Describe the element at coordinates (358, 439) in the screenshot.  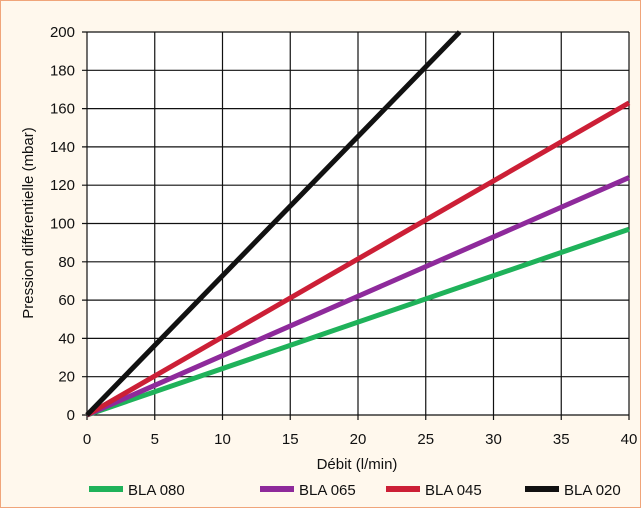
I see `x-tick-label: 20` at that location.